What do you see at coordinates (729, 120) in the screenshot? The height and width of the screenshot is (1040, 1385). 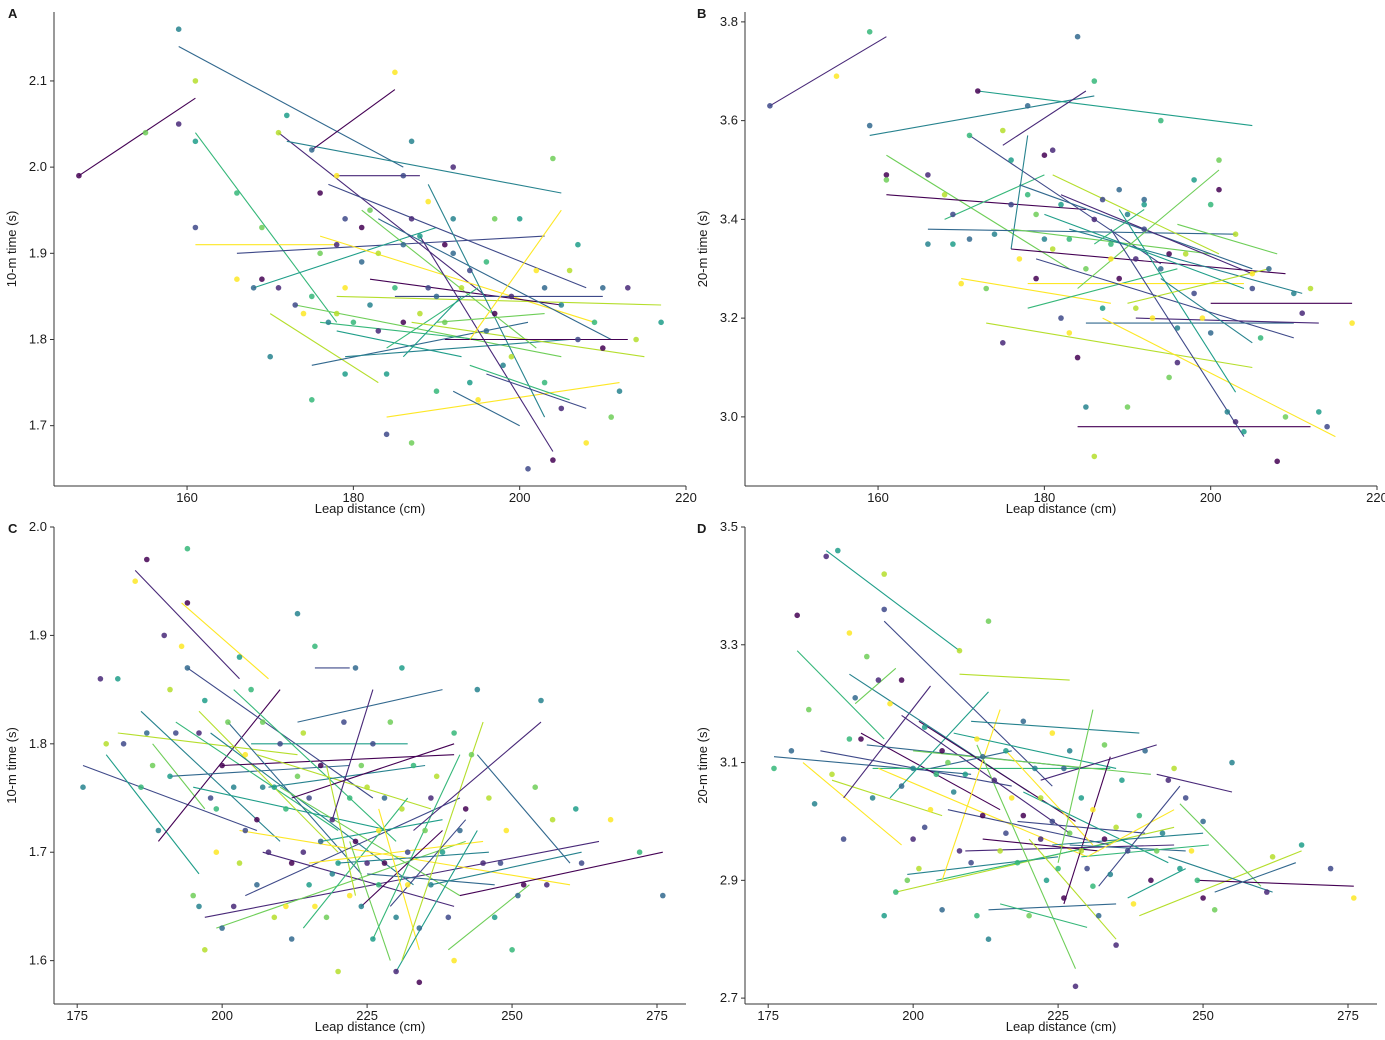 I see `y-tick-label: 3.6` at bounding box center [729, 120].